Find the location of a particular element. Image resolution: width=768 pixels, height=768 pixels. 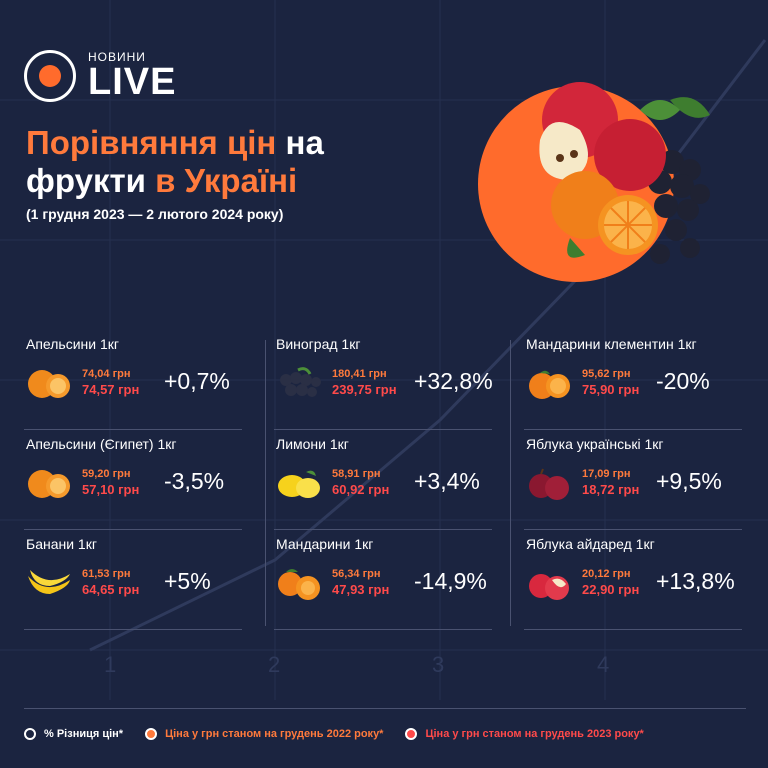

item-name: Лимони 1кг is located at coordinates (312, 444).